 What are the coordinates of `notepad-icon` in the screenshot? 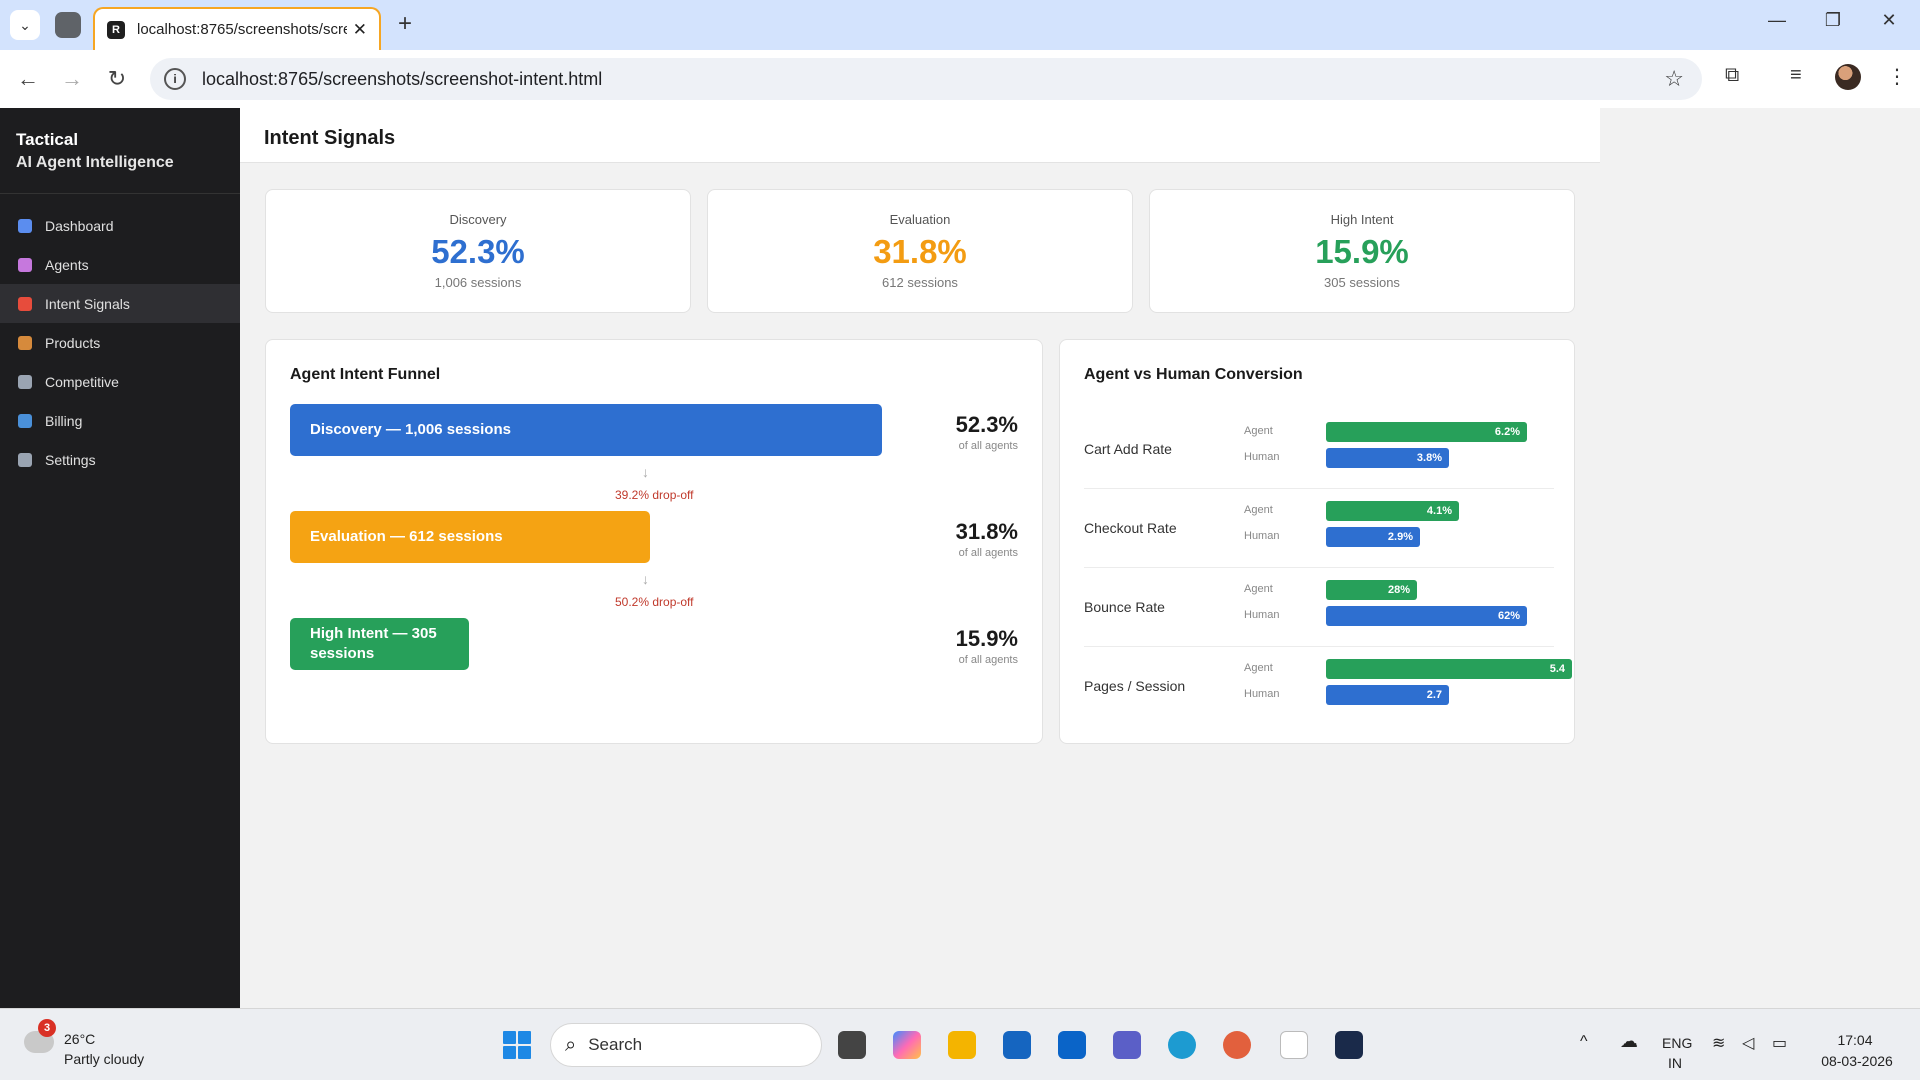 It's located at (1294, 1045).